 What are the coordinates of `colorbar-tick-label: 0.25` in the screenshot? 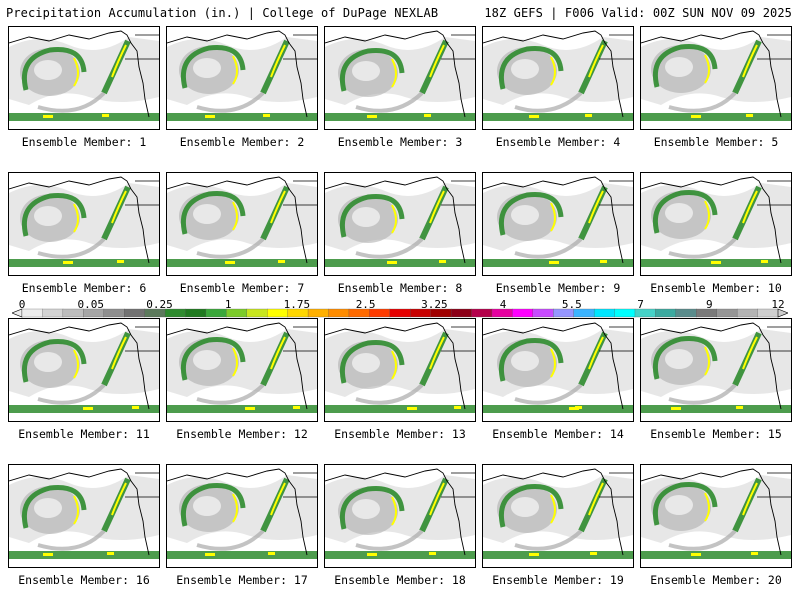 It's located at (159, 304).